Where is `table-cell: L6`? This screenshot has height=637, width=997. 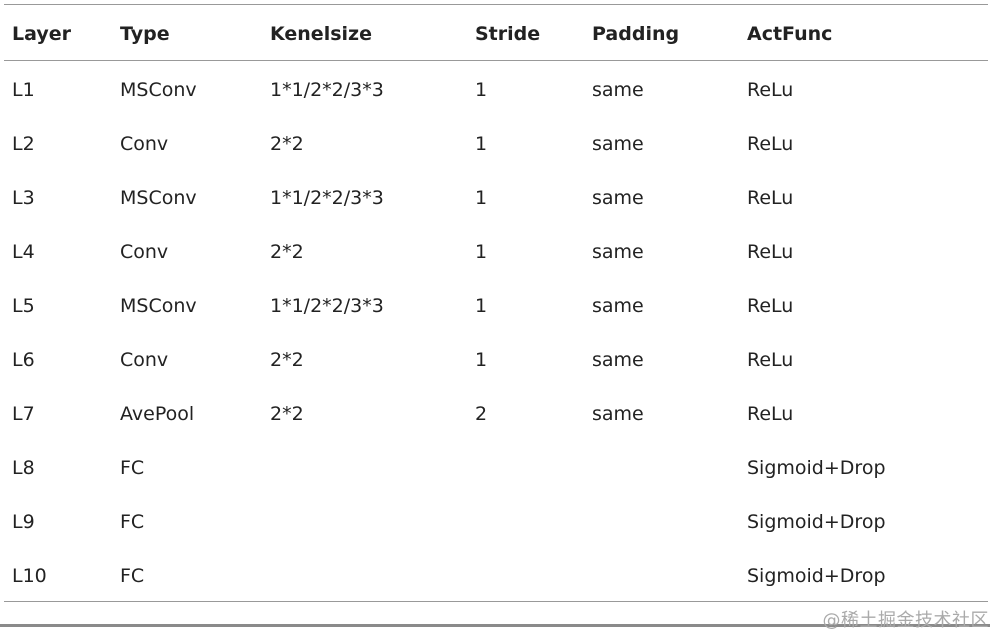
table-cell: L6 is located at coordinates (23, 360).